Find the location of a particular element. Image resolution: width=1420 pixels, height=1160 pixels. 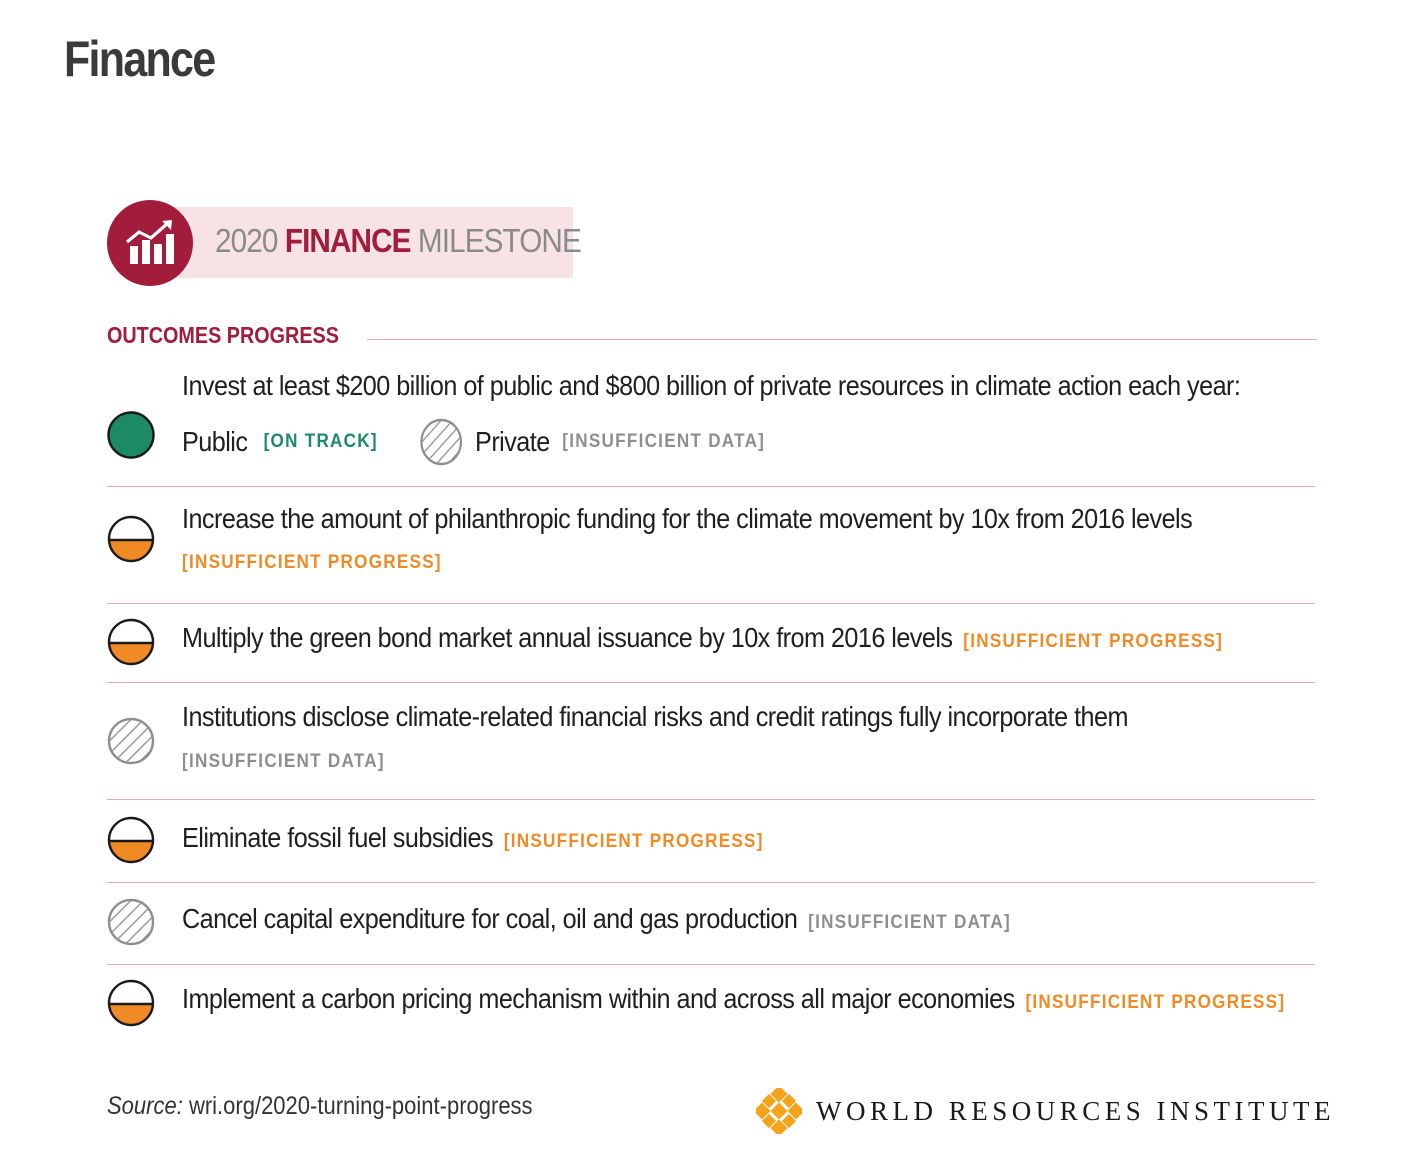

growth-chart-icon is located at coordinates (149, 242).